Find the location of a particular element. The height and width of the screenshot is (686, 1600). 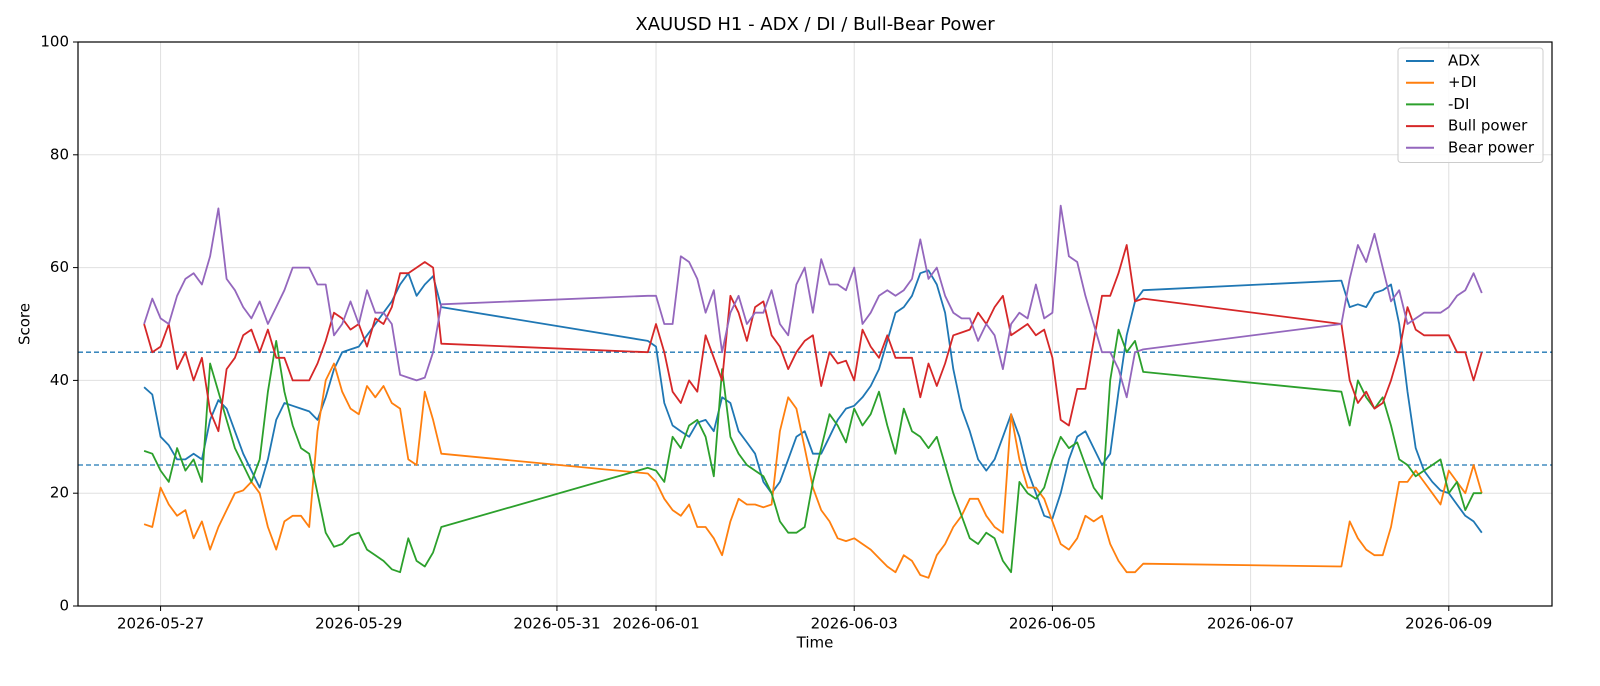

x-tick-label: 2026-06-03 is located at coordinates (854, 624).